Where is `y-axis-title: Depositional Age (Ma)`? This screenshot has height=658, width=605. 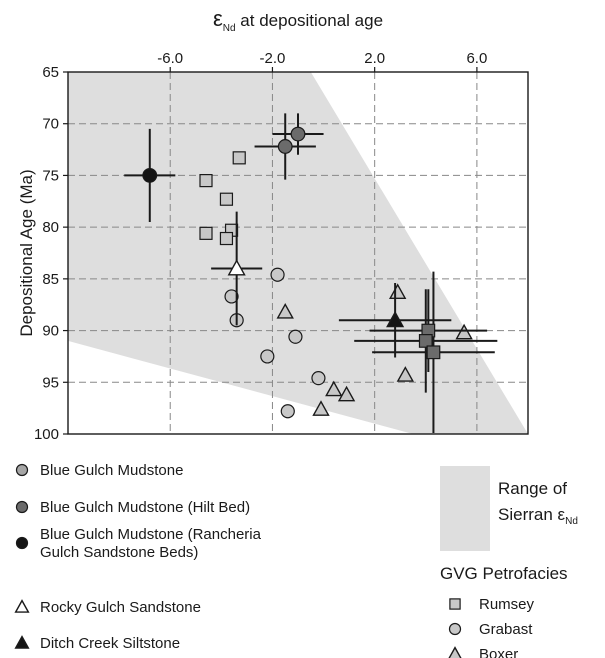 y-axis-title: Depositional Age (Ma) is located at coordinates (26, 252).